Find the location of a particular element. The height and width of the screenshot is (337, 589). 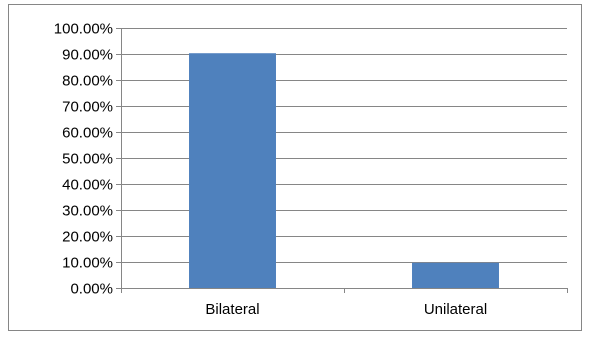

bar-bilateral is located at coordinates (232, 170).